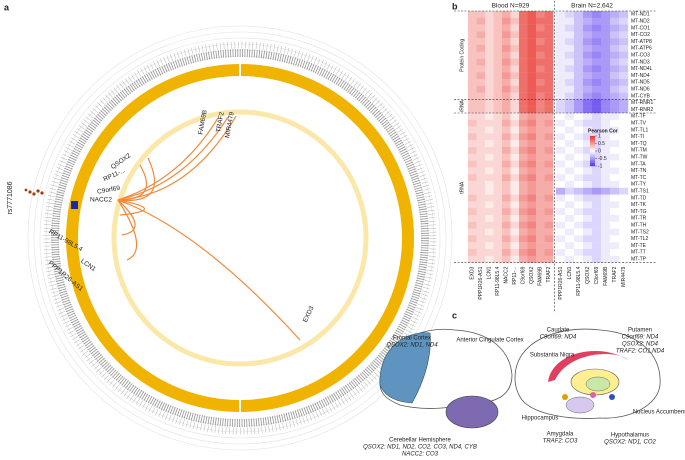  I want to click on row-label: MT-CO3, so click(640, 56).